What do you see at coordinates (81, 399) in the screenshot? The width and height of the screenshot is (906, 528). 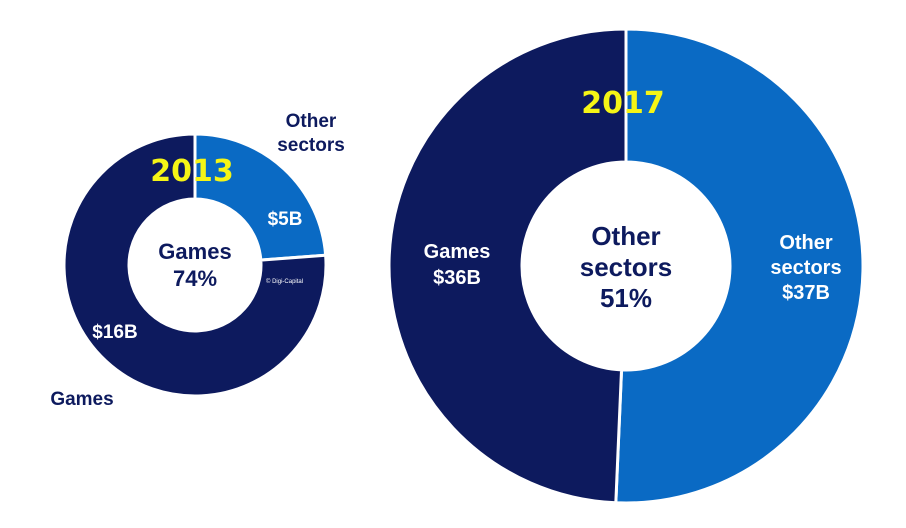 I see `outside-label-2013-games: Games` at bounding box center [81, 399].